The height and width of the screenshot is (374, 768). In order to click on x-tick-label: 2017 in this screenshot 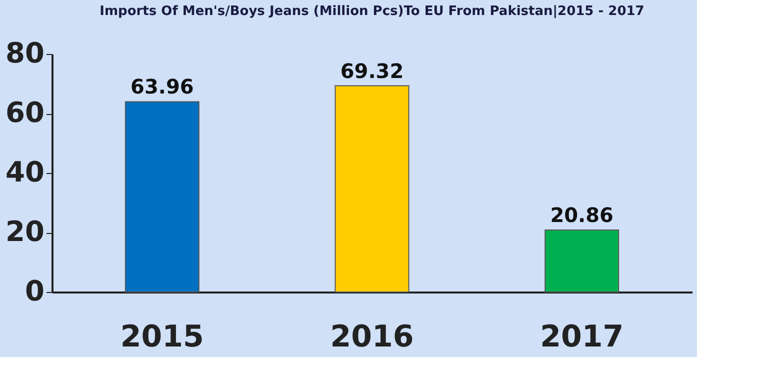, I will do `click(582, 337)`.